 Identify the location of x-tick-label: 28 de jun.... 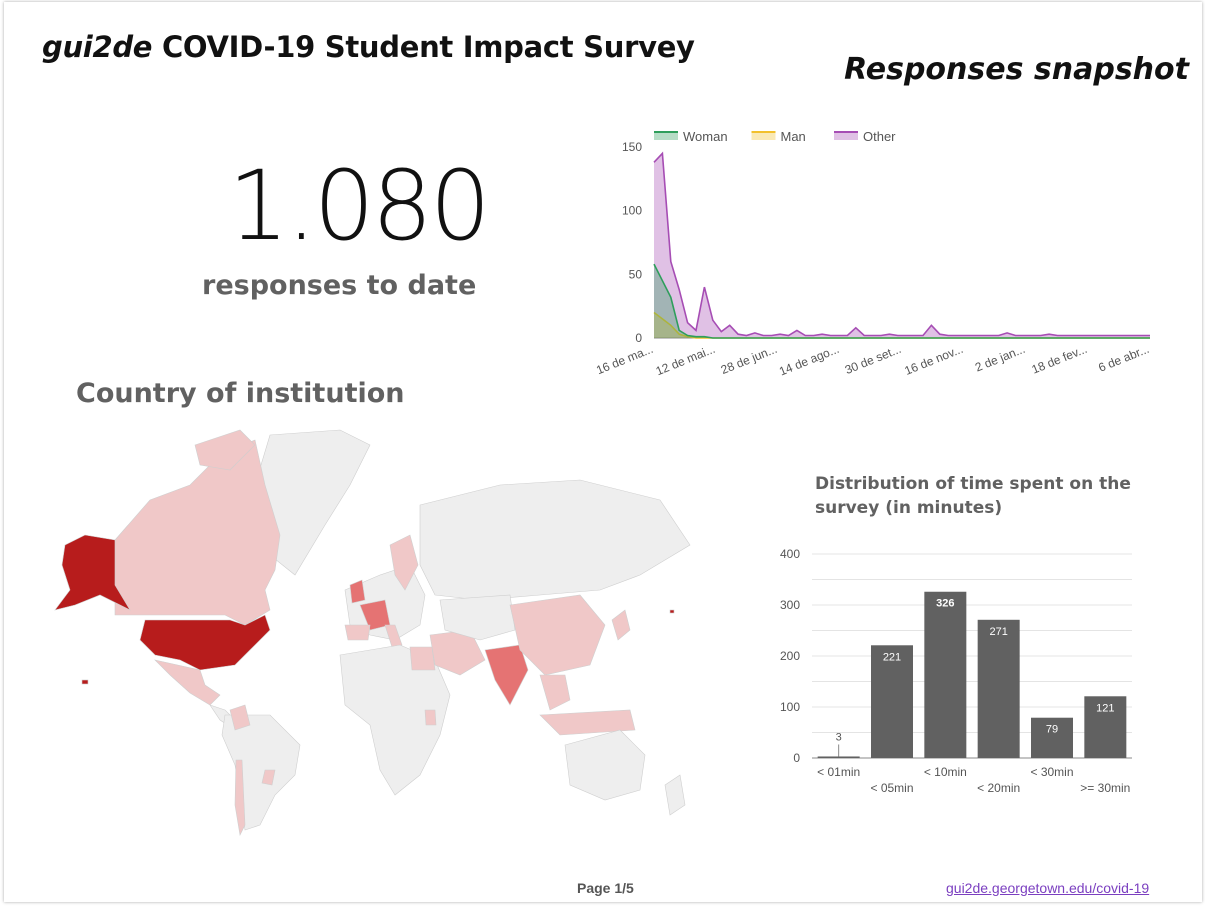
(749, 359).